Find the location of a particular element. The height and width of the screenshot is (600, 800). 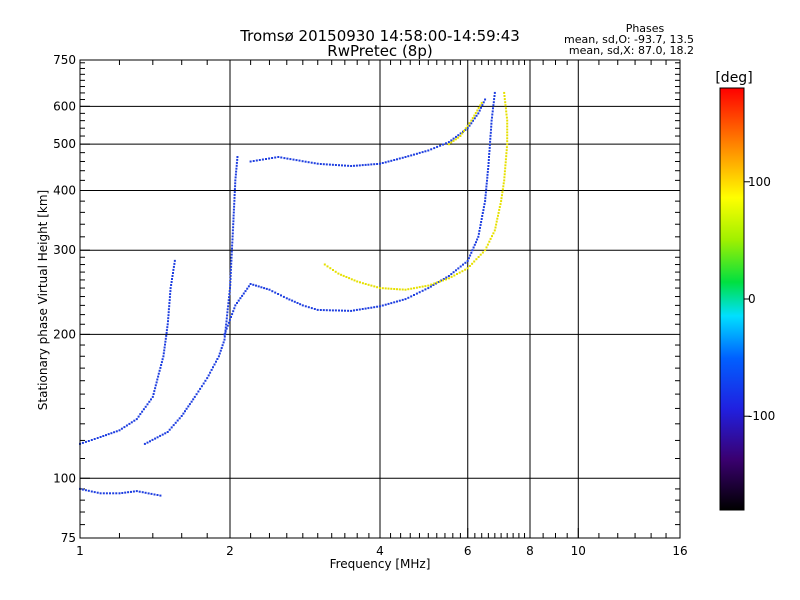

chart-subtitle: RwPretec (8p) is located at coordinates (379, 51).